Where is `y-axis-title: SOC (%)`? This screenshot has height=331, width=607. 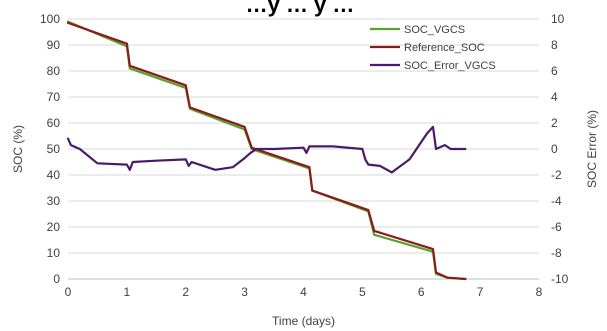 y-axis-title: SOC (%) is located at coordinates (18, 149).